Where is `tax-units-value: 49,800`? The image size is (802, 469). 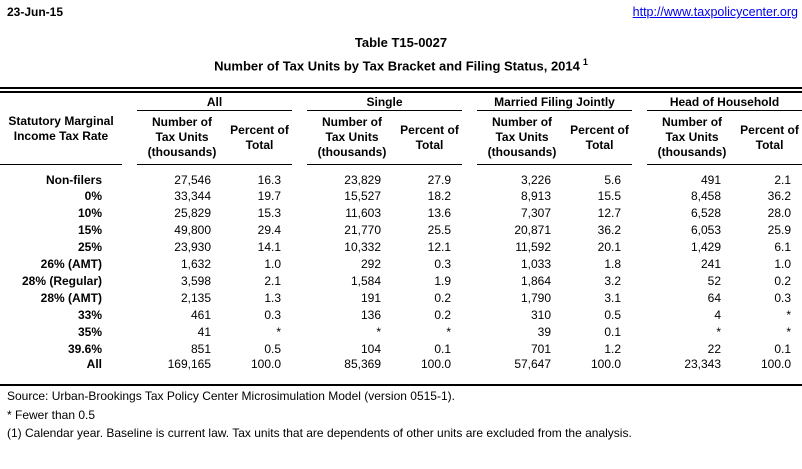 tax-units-value: 49,800 is located at coordinates (192, 229).